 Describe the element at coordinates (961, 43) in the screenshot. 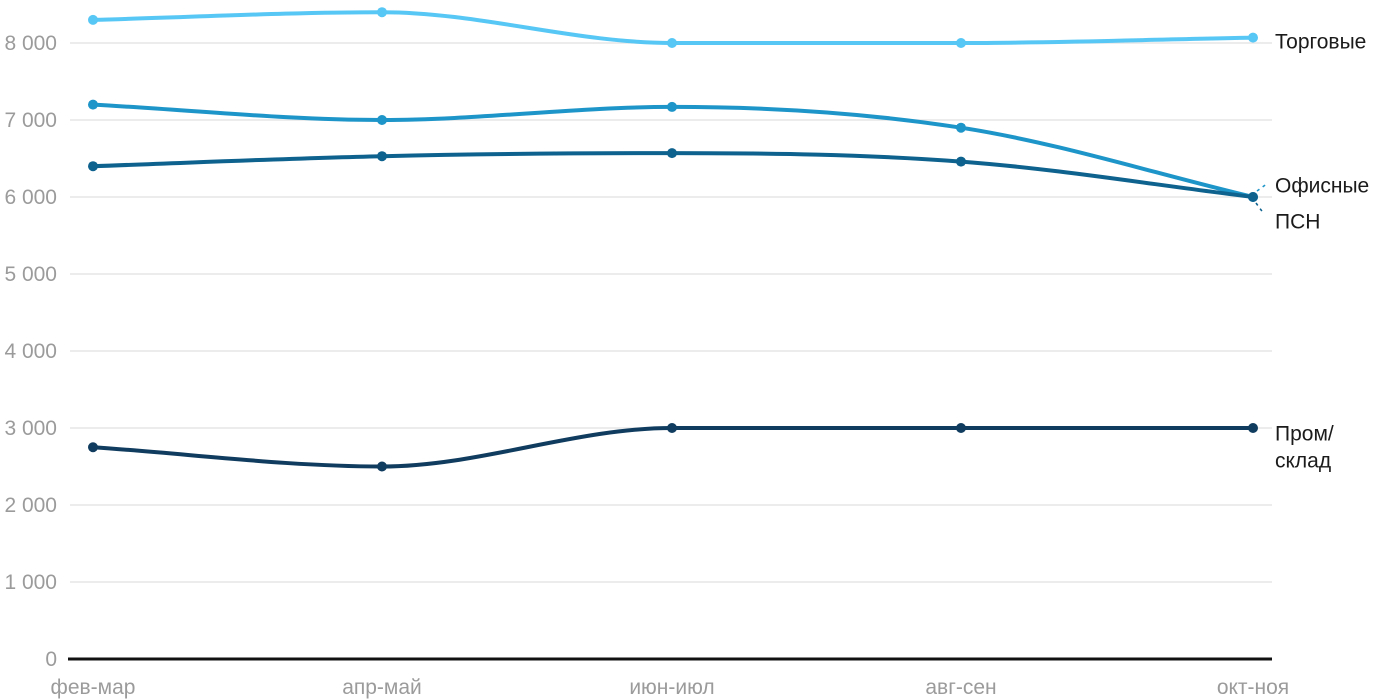

I see `point-Торговые-авг-сен` at that location.